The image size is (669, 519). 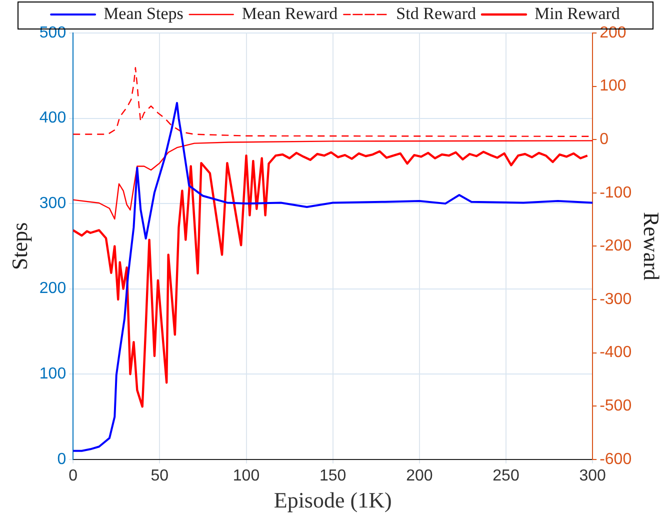 I want to click on y2-tick-label: -500, so click(x=616, y=406).